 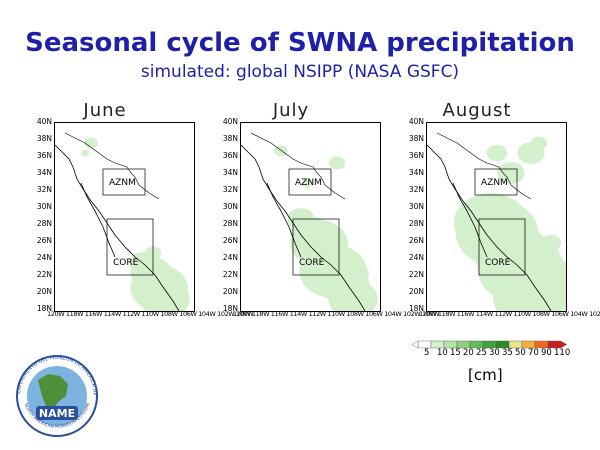 I want to click on colorbar, so click(x=489, y=344).